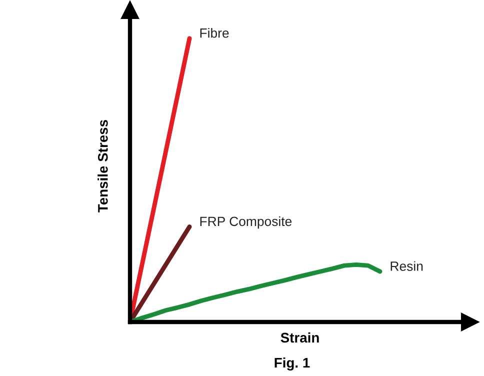 The height and width of the screenshot is (376, 484). What do you see at coordinates (406, 266) in the screenshot?
I see `series-label: Resin` at bounding box center [406, 266].